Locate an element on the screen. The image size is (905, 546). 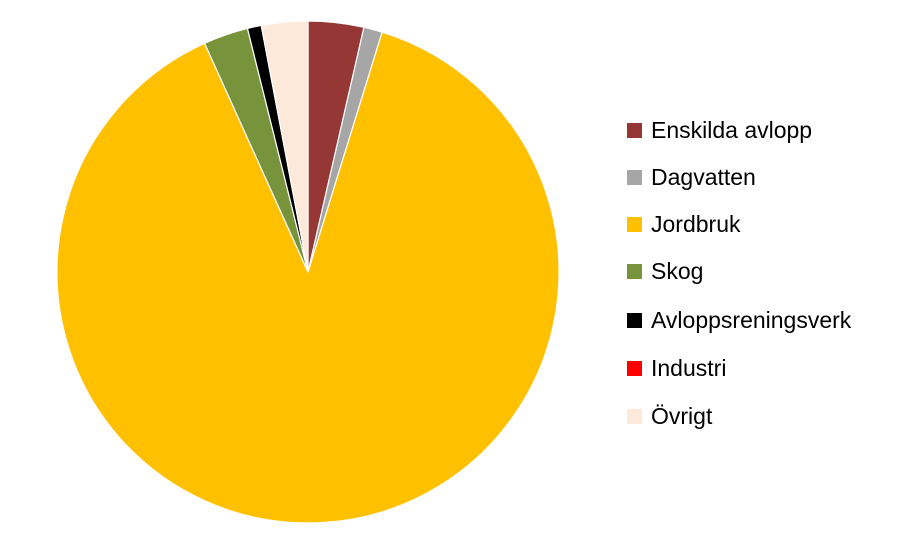
legend-item-skog: Skog is located at coordinates (665, 271).